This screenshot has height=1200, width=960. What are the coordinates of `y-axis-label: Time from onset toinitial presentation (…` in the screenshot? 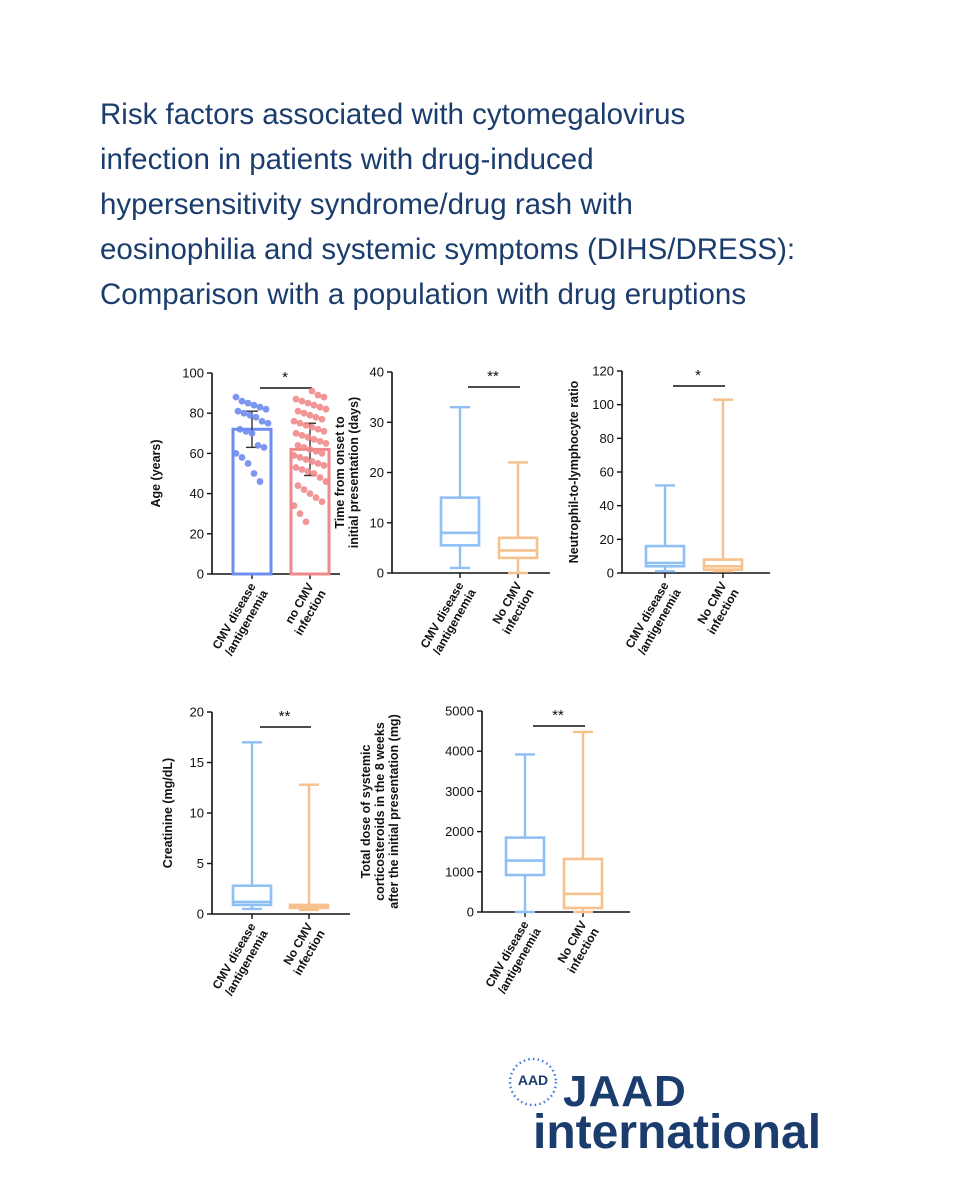 It's located at (347, 472).